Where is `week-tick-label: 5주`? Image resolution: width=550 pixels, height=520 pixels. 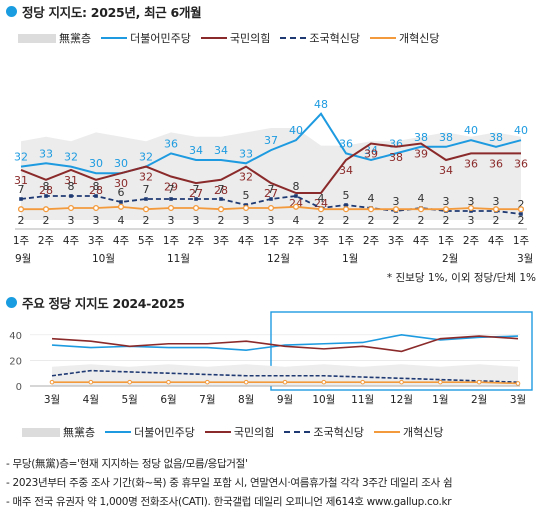 week-tick-label: 5주 is located at coordinates (146, 241).